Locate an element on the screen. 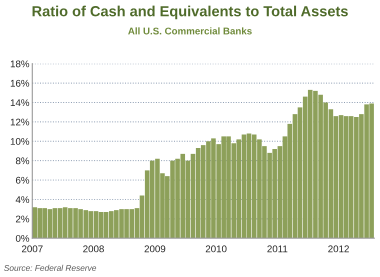 The image size is (380, 277). x-tick-label: 2008 is located at coordinates (93, 248).